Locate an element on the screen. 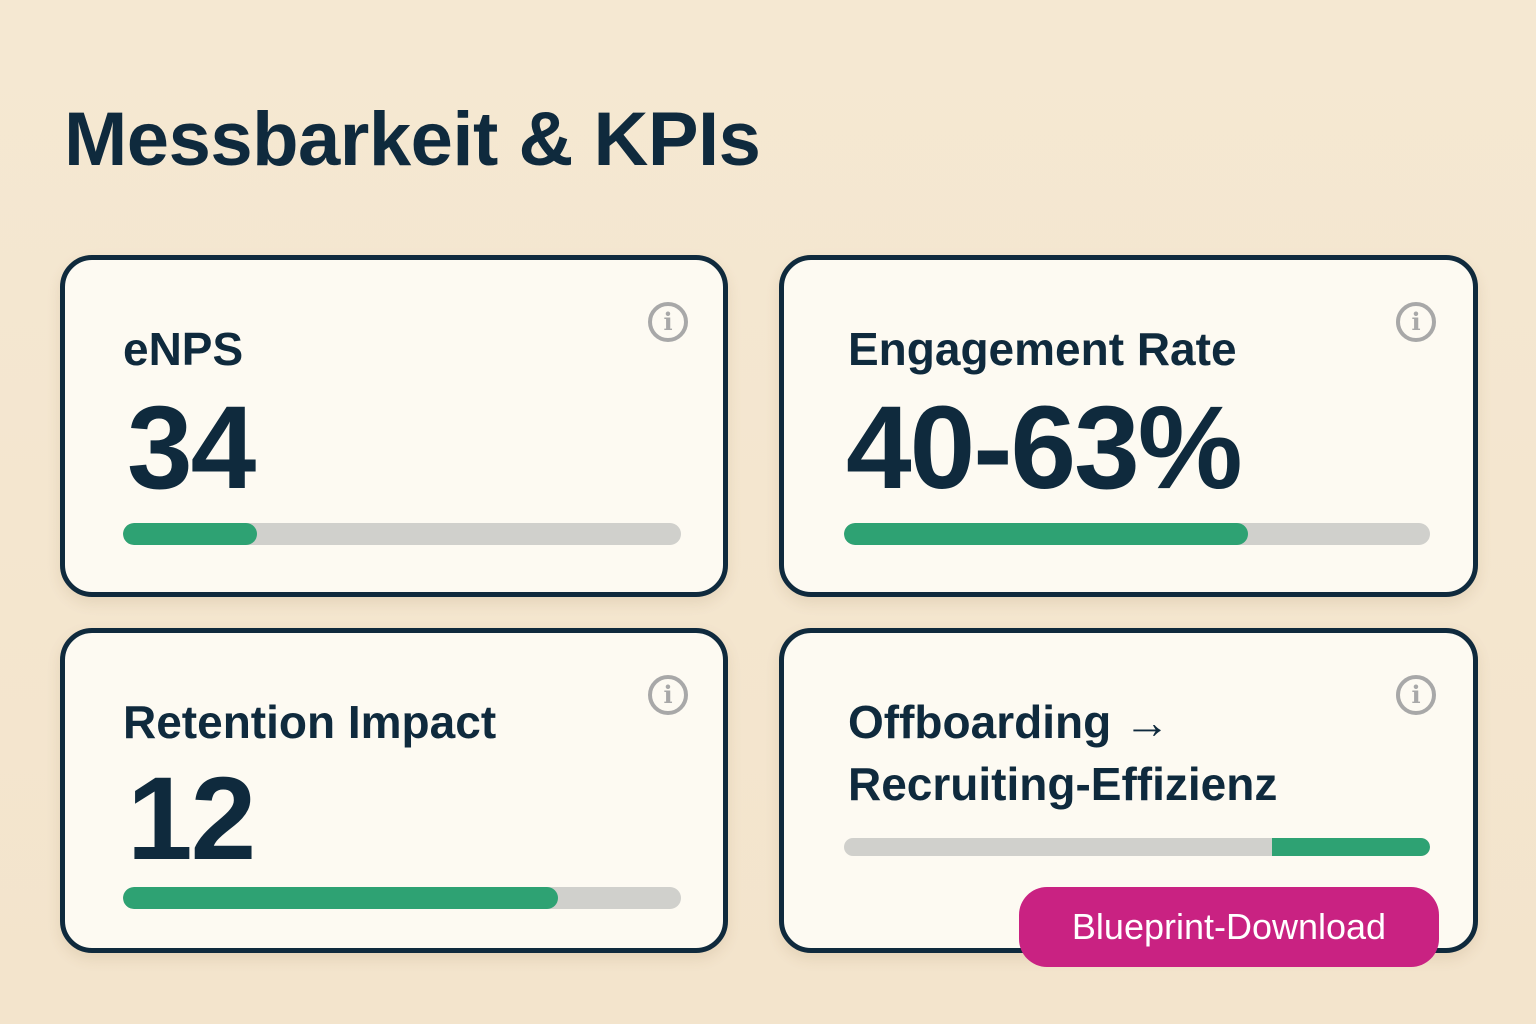 This screenshot has width=1536, height=1024. kpi-value: 34 is located at coordinates (191, 448).